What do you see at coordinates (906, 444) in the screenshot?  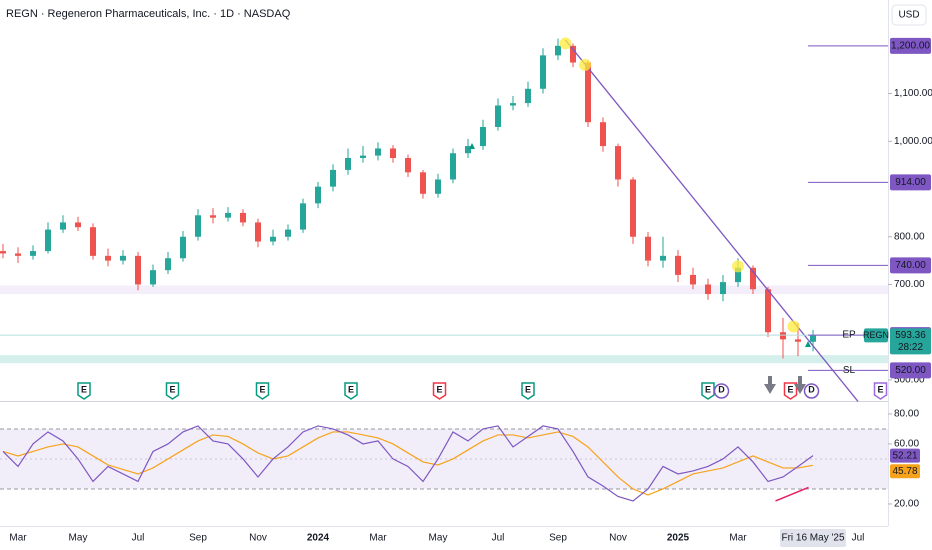 I see `rsi-tick-label: 60.00` at bounding box center [906, 444].